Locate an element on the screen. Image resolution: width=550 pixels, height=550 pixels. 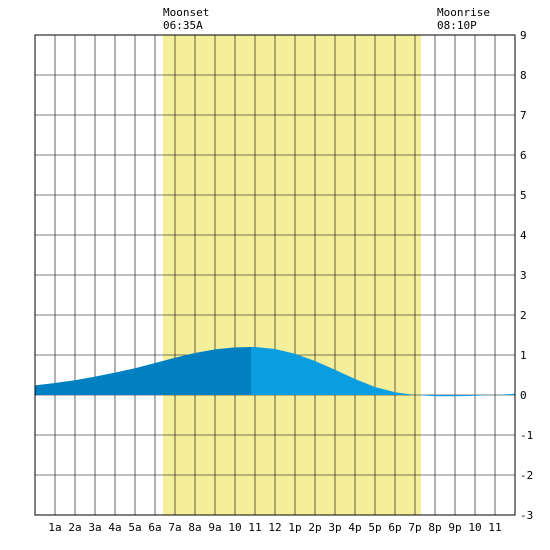
y-tick-label: 8 is located at coordinates (523, 75).